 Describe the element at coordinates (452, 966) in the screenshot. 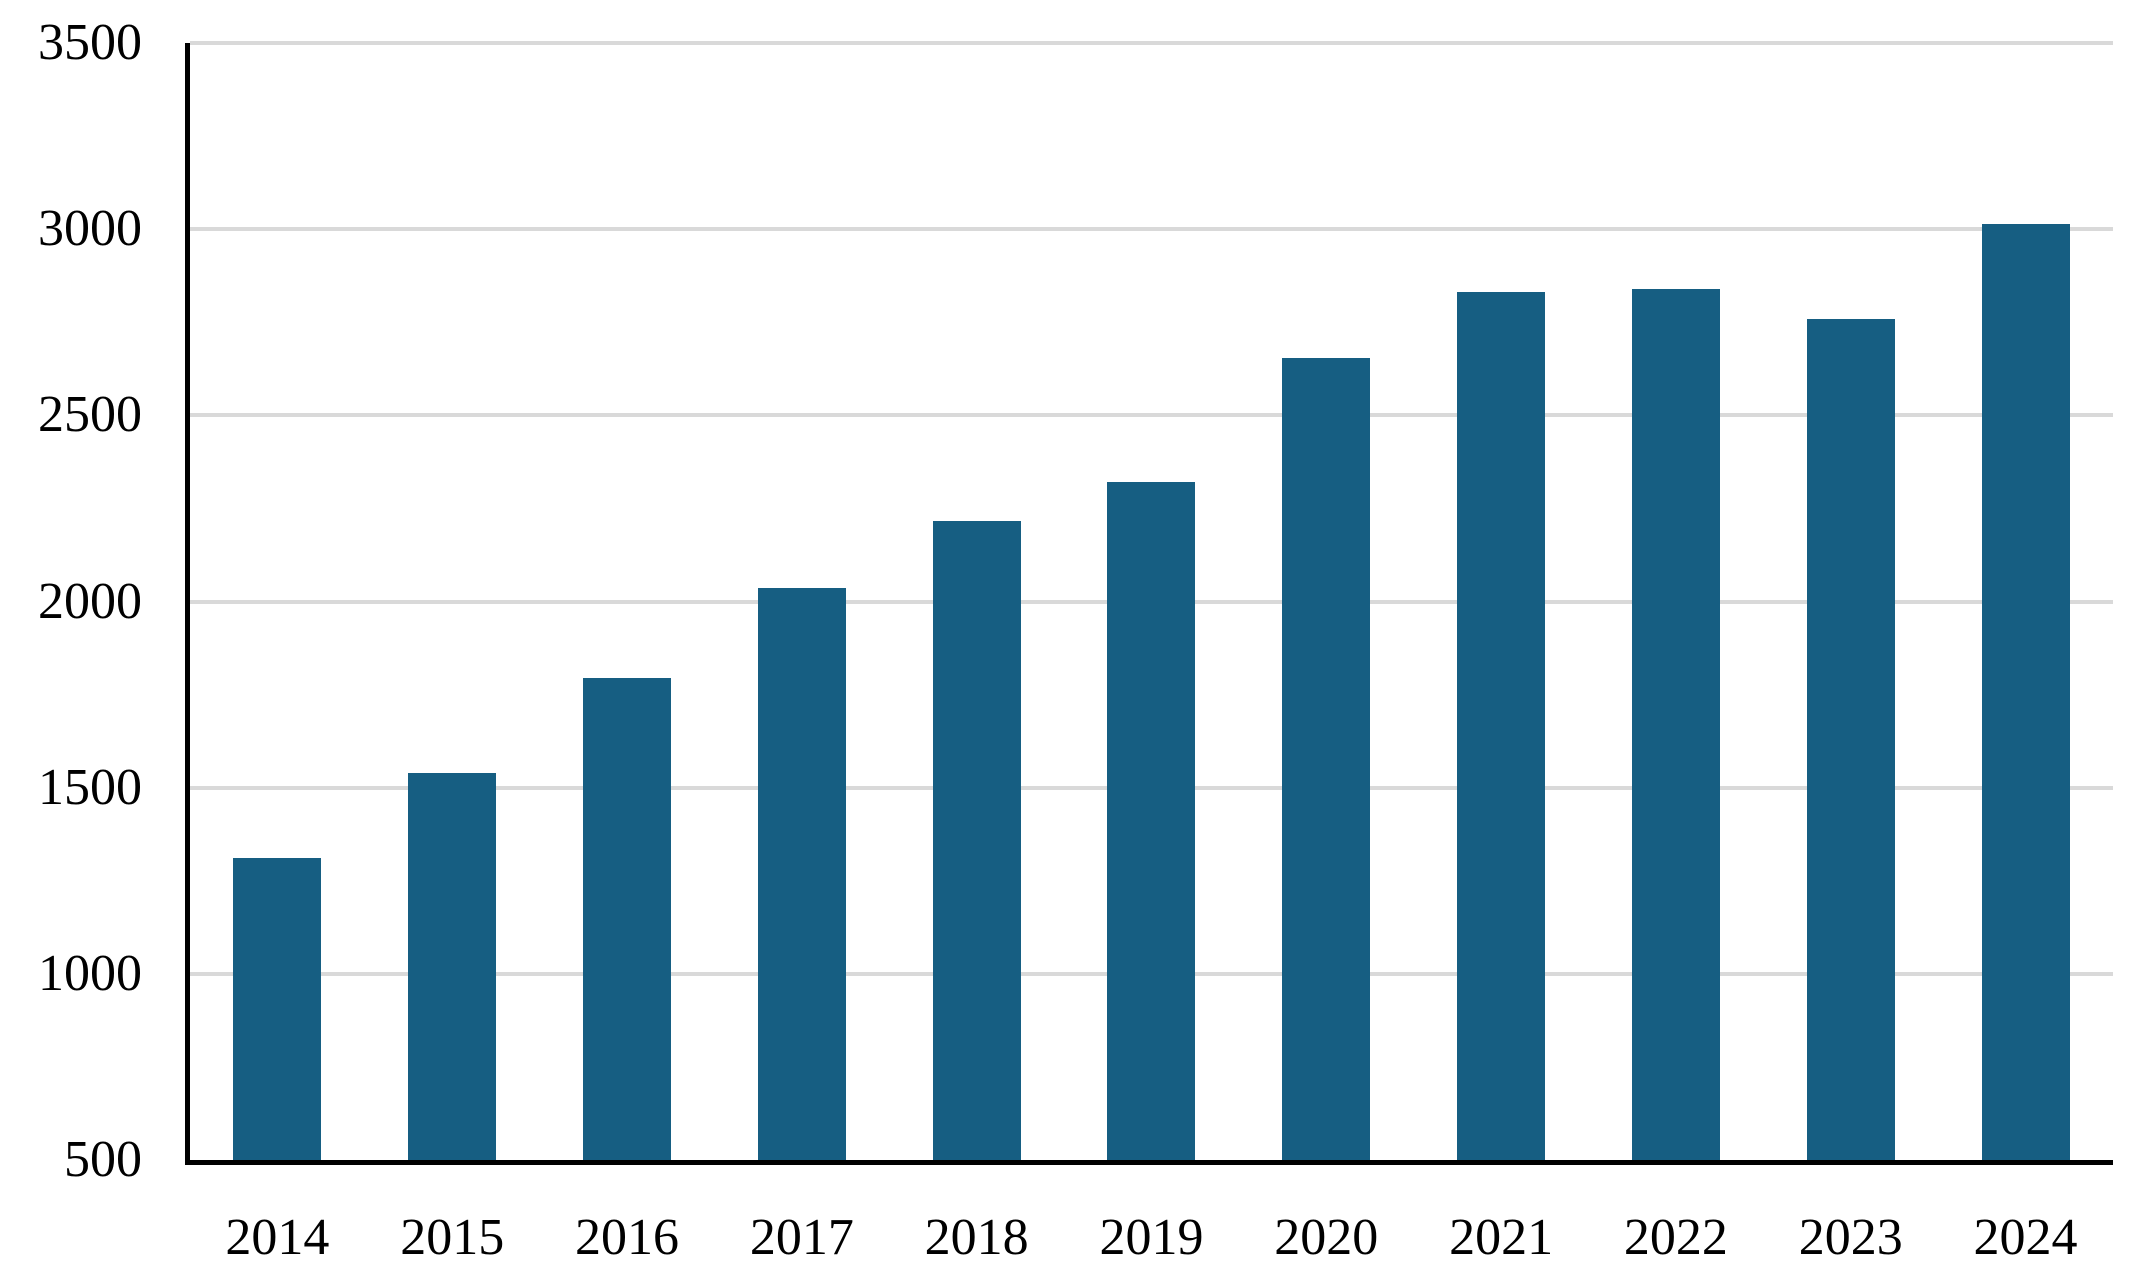

I see `bar-2015` at that location.